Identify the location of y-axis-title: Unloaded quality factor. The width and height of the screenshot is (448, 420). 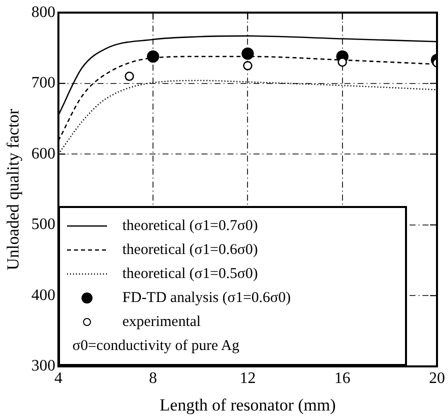
(13, 189).